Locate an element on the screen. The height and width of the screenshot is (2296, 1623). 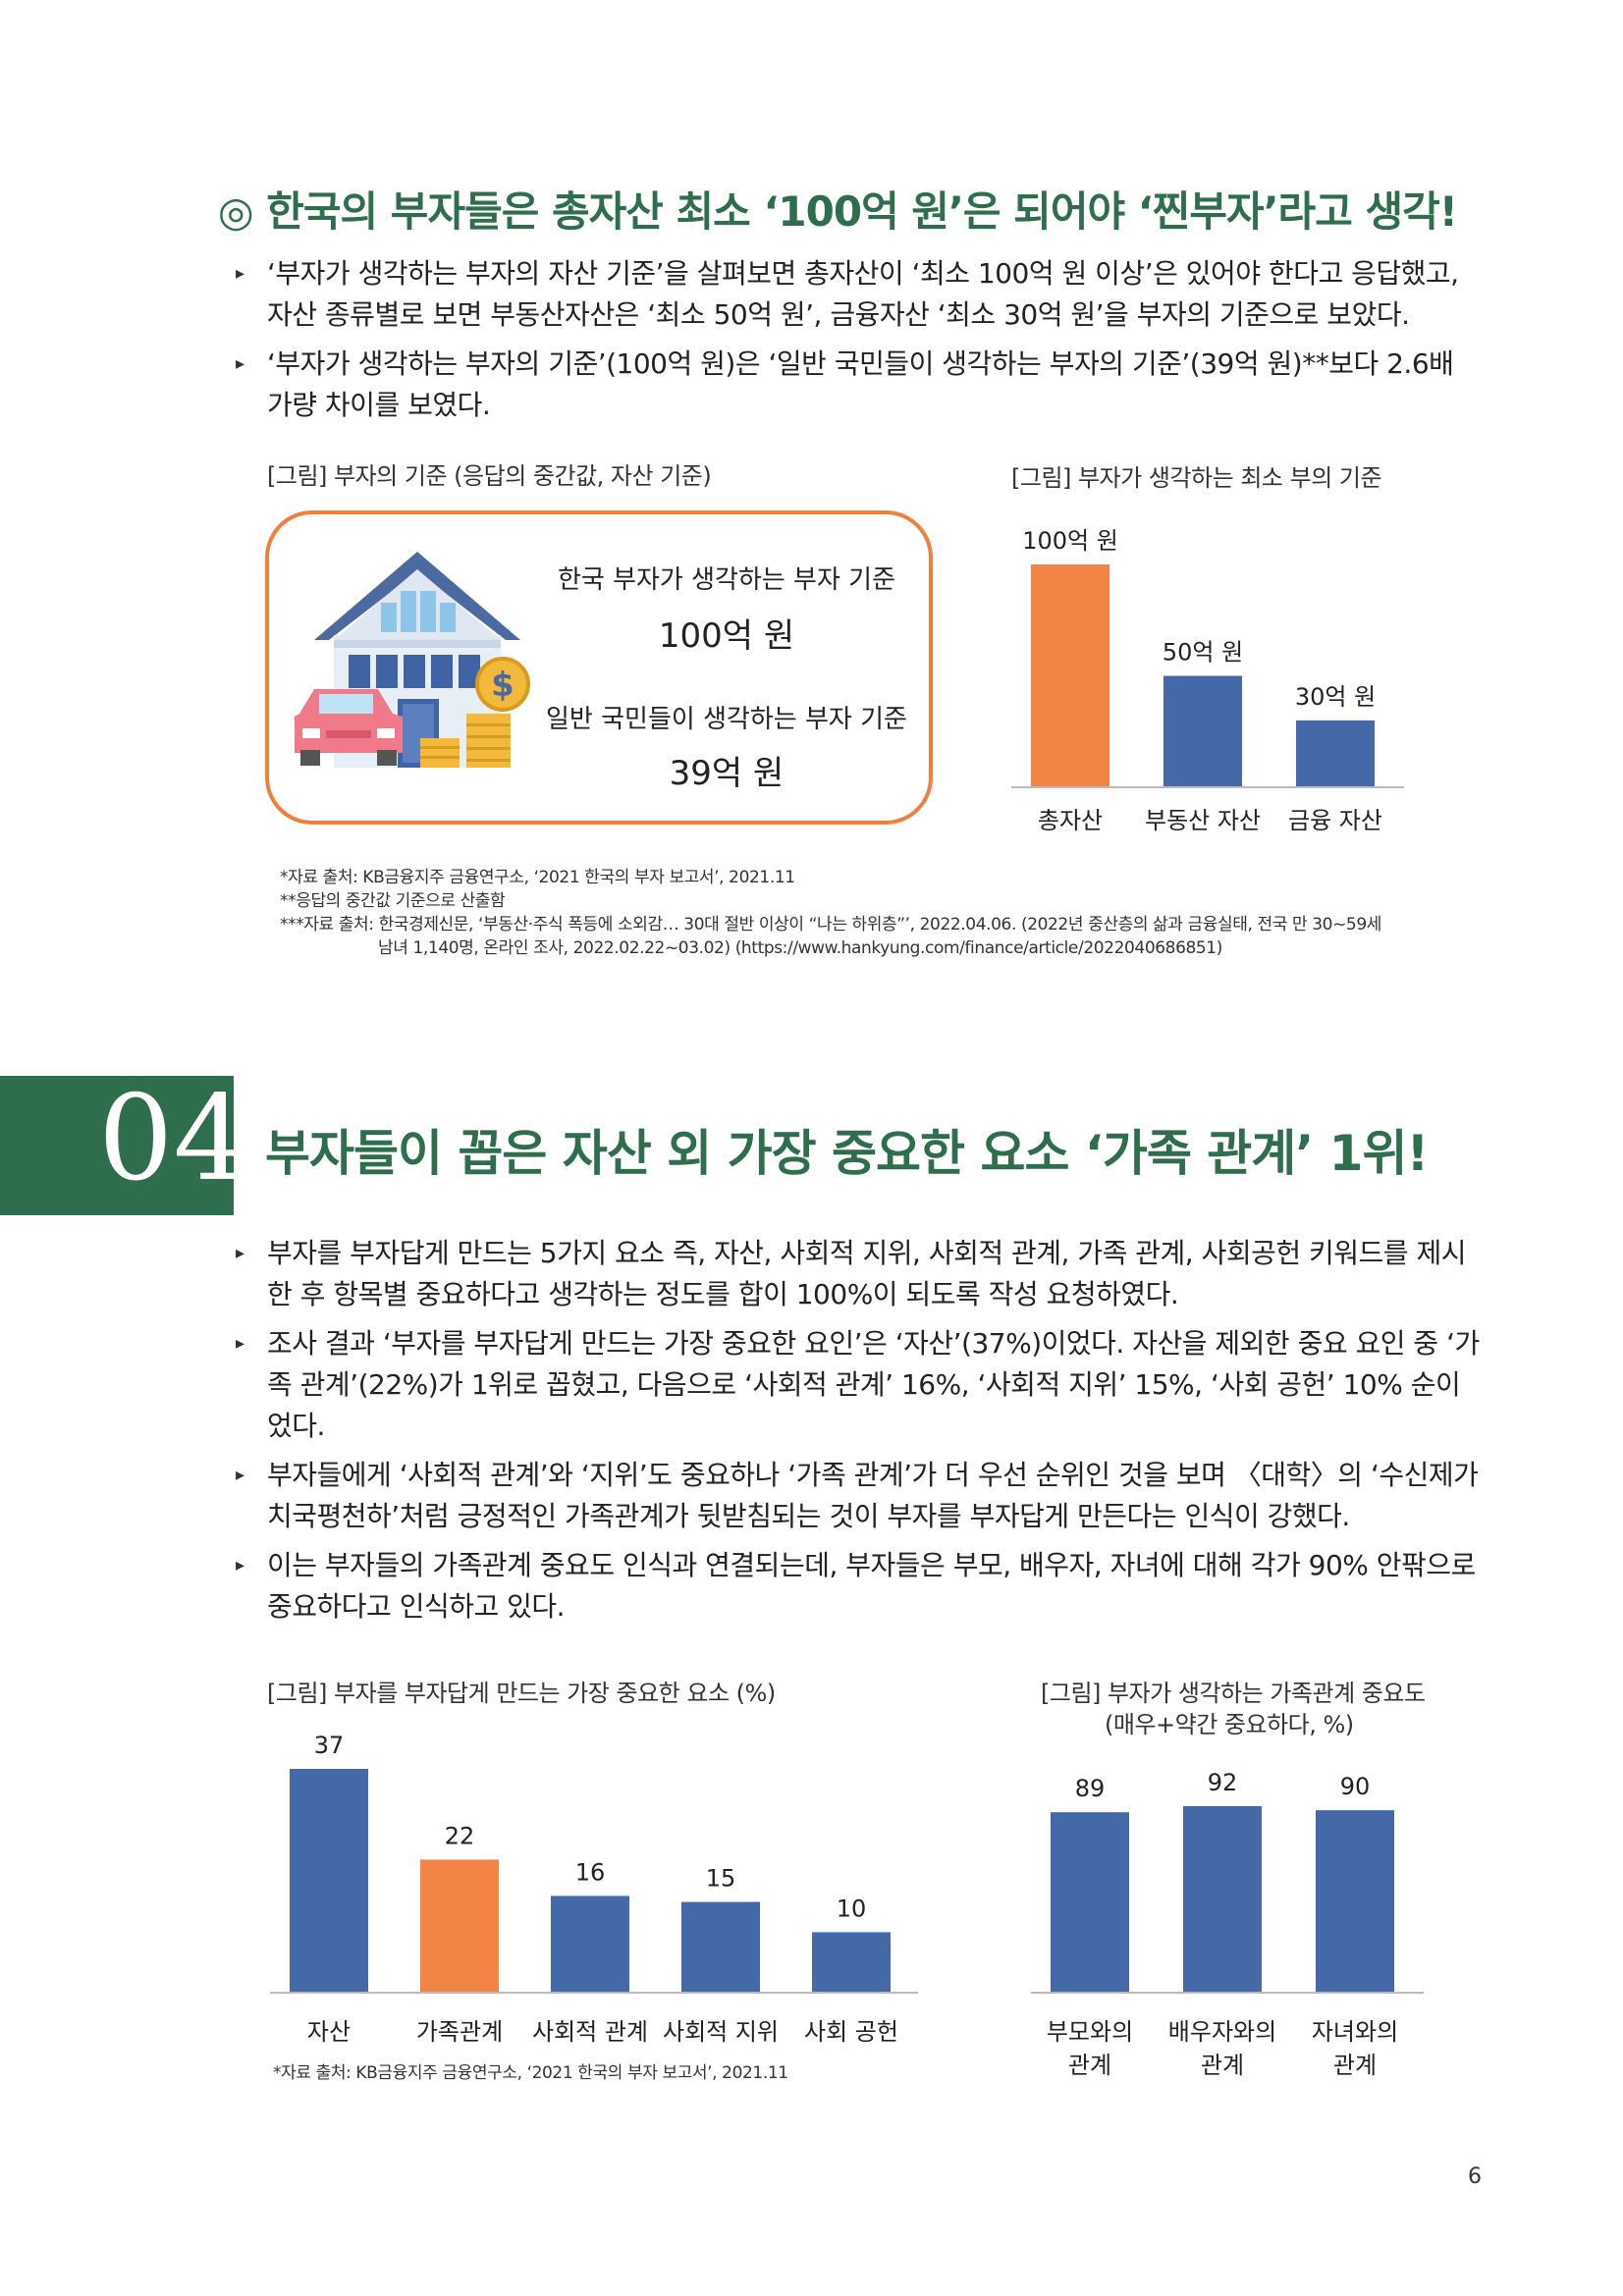
section-number: 04 is located at coordinates (173, 1139).